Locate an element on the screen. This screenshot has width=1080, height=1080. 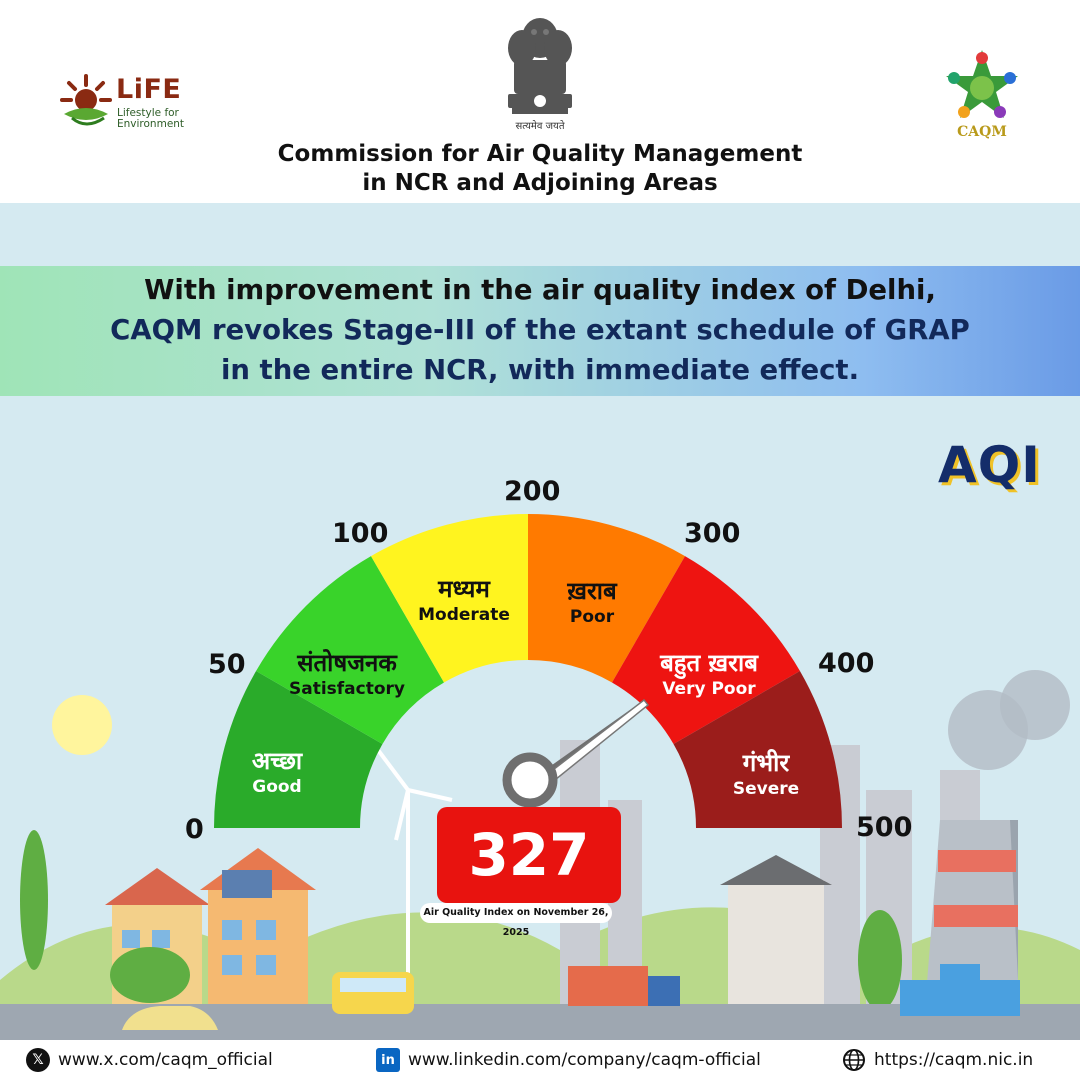
gauge-band-satisfactory is located at coordinates (350, 650).